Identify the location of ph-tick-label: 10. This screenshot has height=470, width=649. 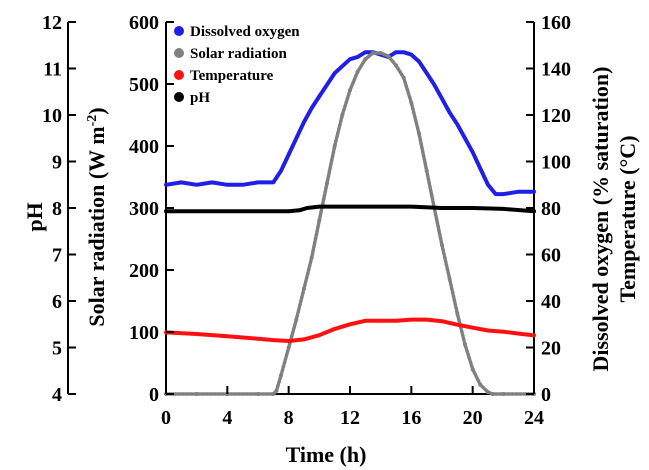
(52, 116).